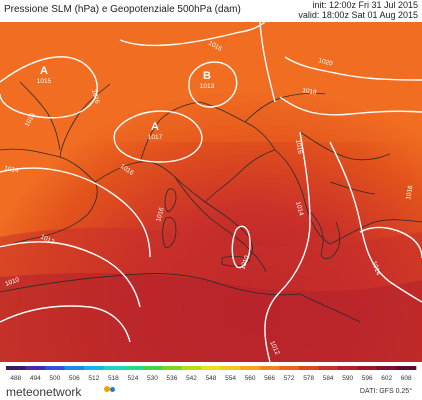  What do you see at coordinates (325, 62) in the screenshot?
I see `isobar-label: 1020` at bounding box center [325, 62].